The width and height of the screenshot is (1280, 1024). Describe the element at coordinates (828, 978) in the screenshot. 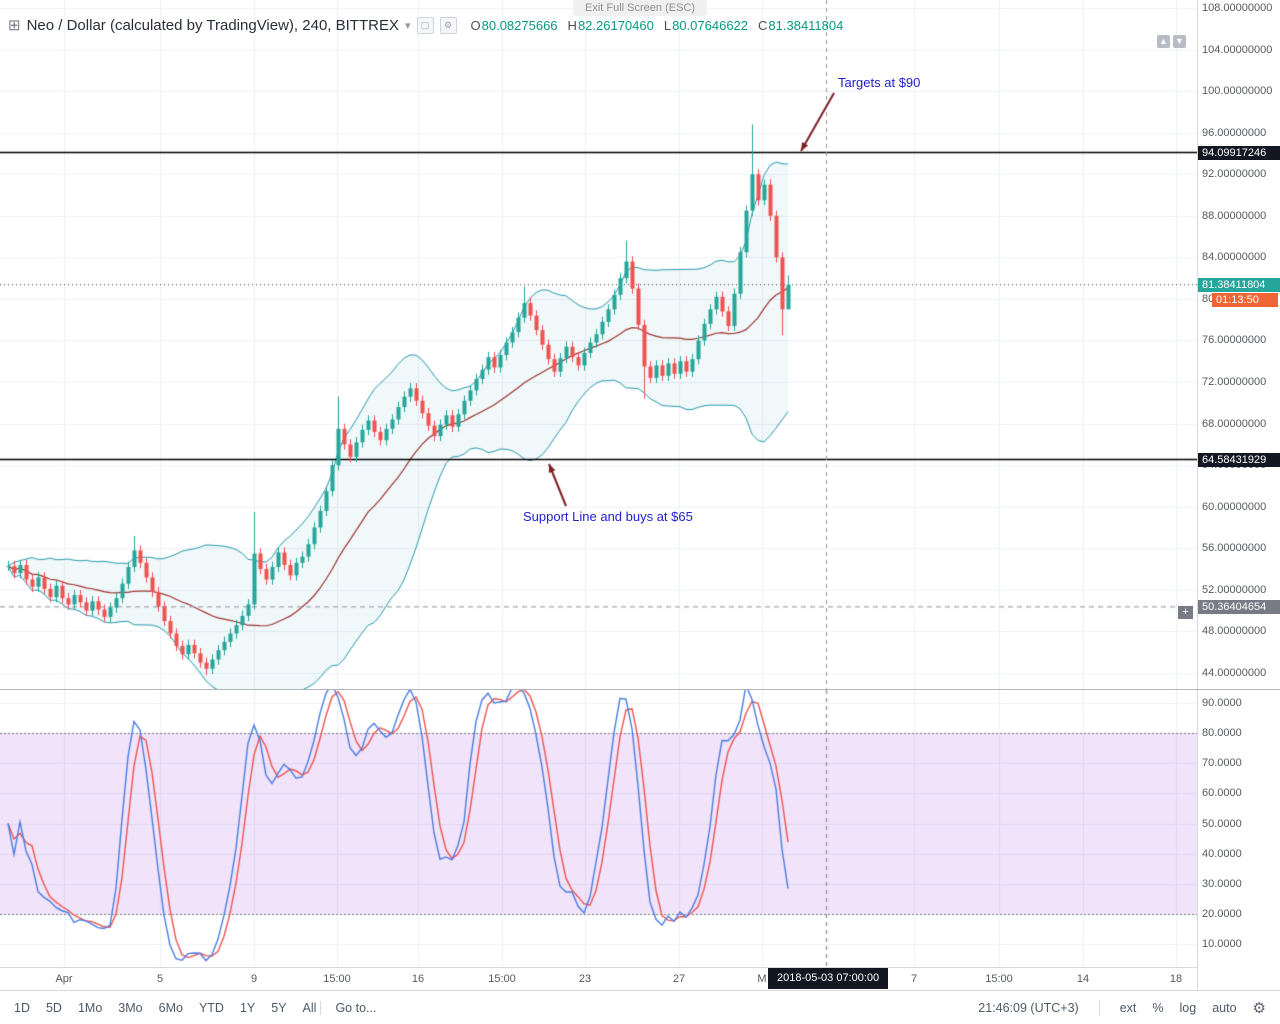

I see `time-marker-tooltip: 2018-05-03 07:00:00` at that location.